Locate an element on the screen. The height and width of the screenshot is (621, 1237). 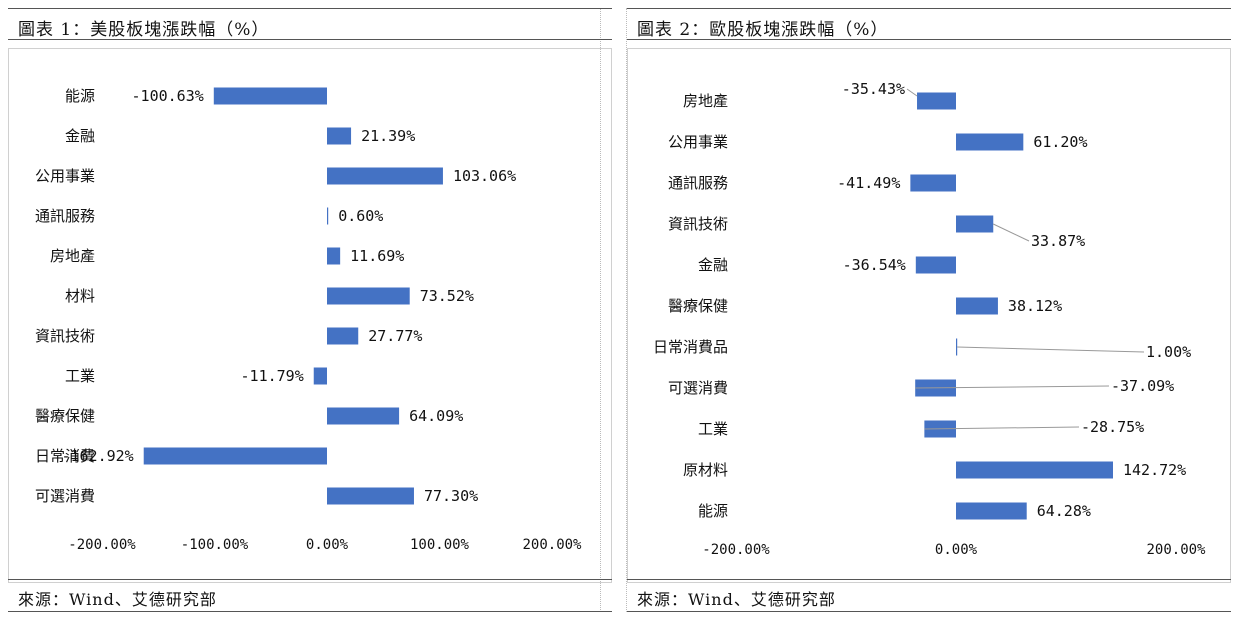
category-label: 日常消費品 is located at coordinates (690, 347).